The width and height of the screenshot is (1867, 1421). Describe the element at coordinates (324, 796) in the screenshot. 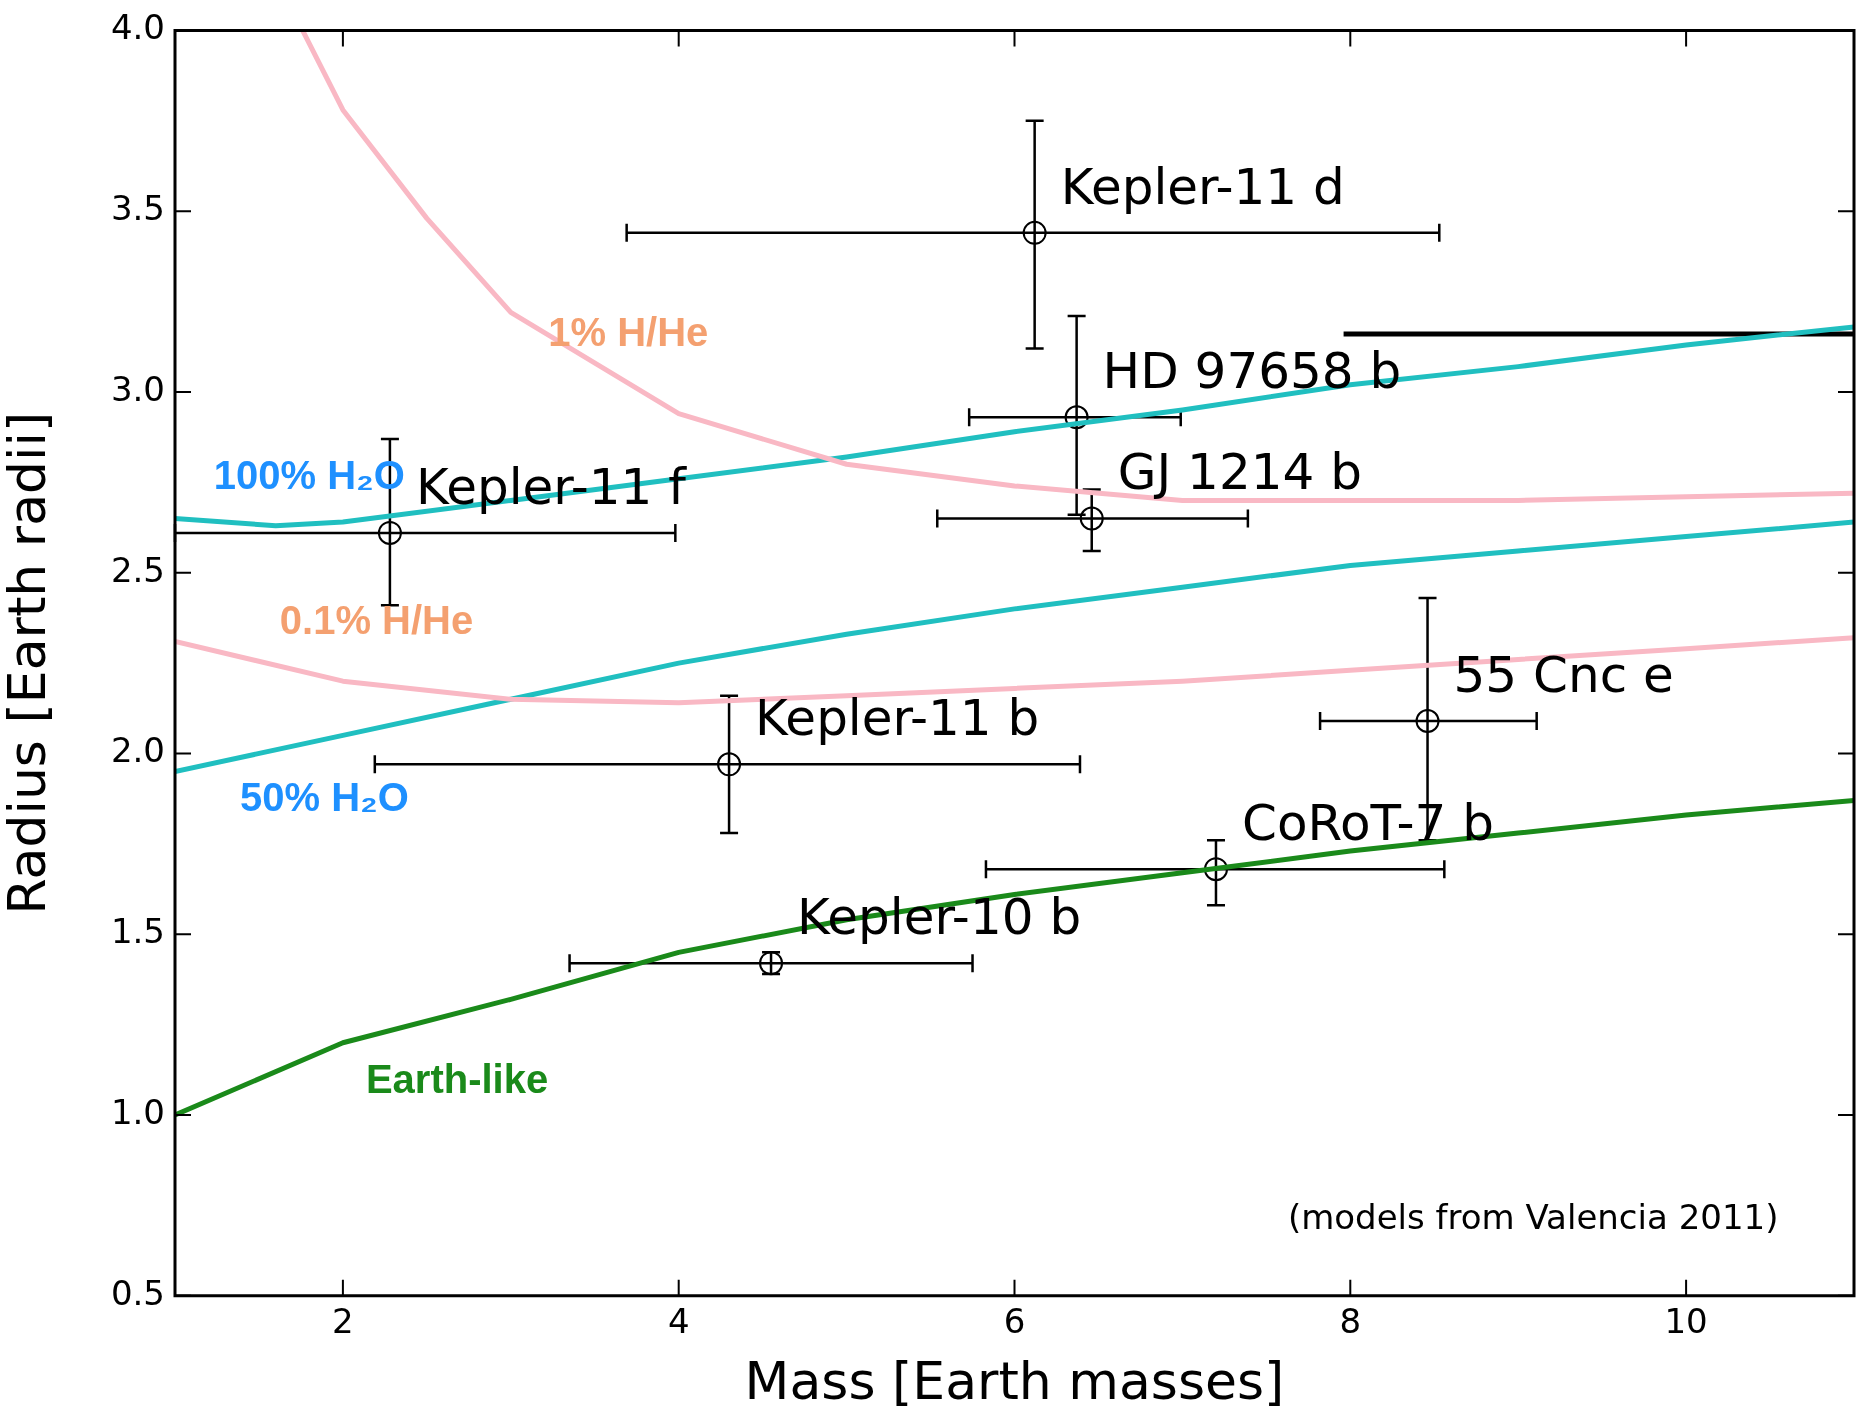

I see `series-label: 50% H₂O` at that location.